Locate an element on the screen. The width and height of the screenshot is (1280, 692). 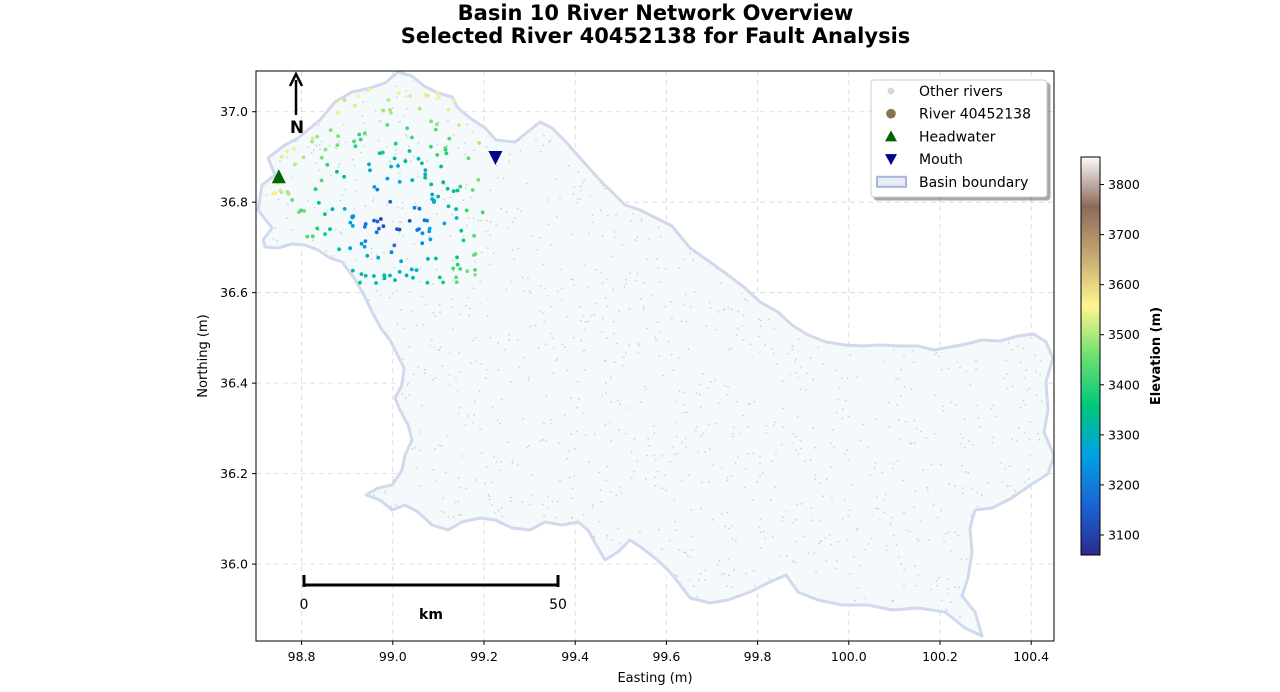
chart-title: Basin 10 River Network Overview is located at coordinates (655, 13).